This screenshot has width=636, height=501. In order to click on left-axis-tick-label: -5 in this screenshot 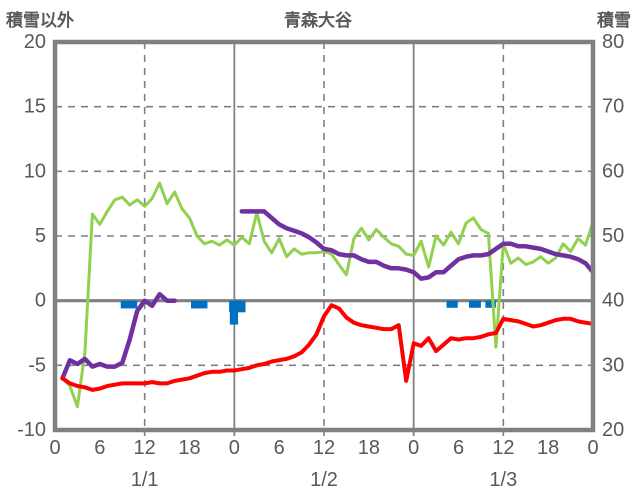, I will do `click(37, 365)`.